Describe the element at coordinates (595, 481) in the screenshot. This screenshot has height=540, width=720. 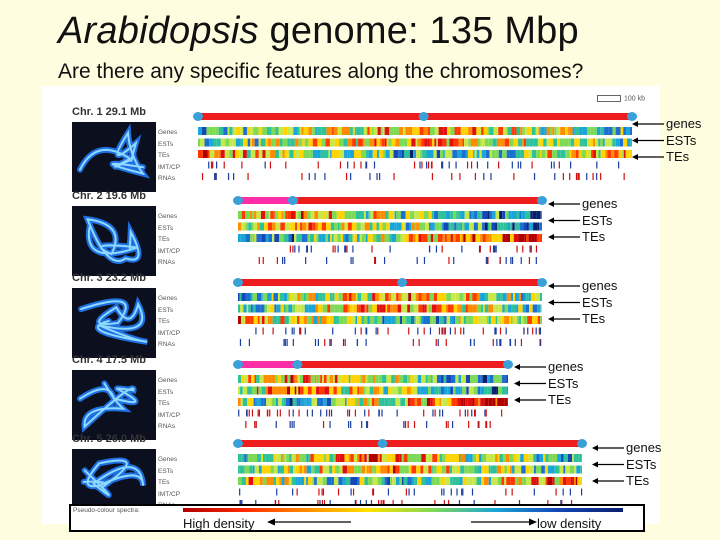
I see `arrow-head` at that location.